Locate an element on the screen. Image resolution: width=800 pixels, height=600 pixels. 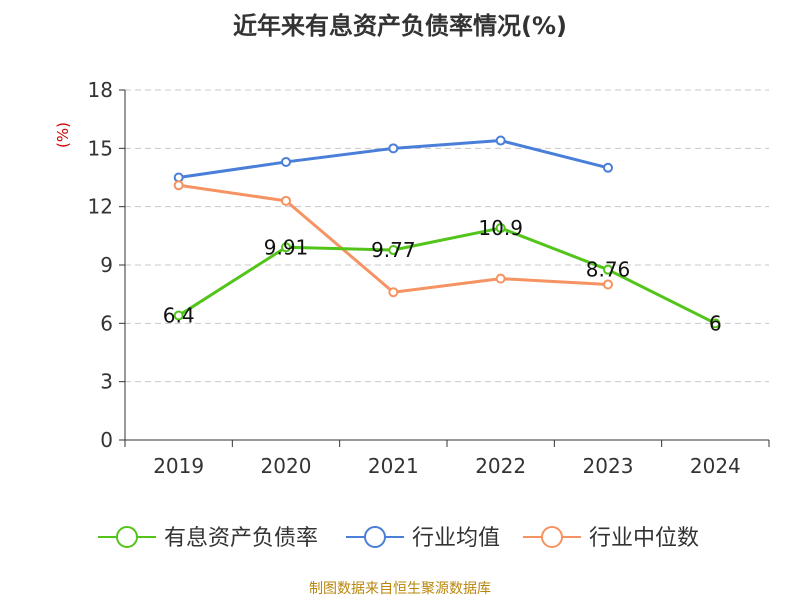
y-tick-label: 12 is located at coordinates (100, 207).